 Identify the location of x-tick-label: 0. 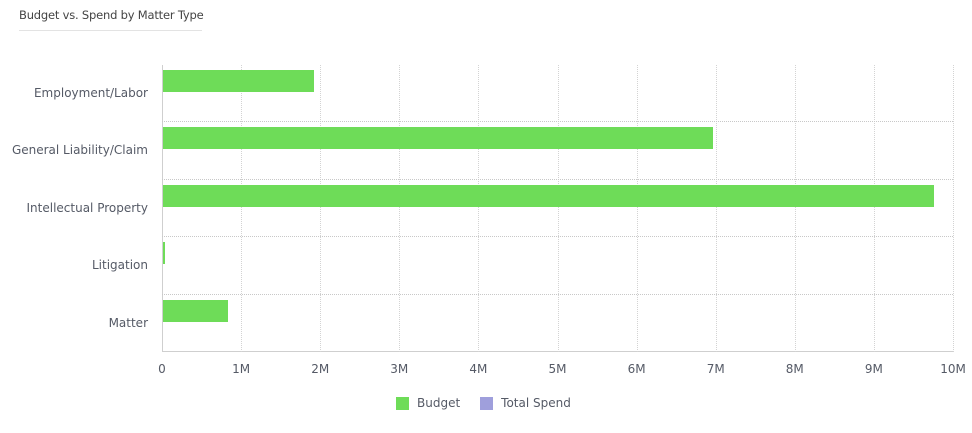
(162, 369).